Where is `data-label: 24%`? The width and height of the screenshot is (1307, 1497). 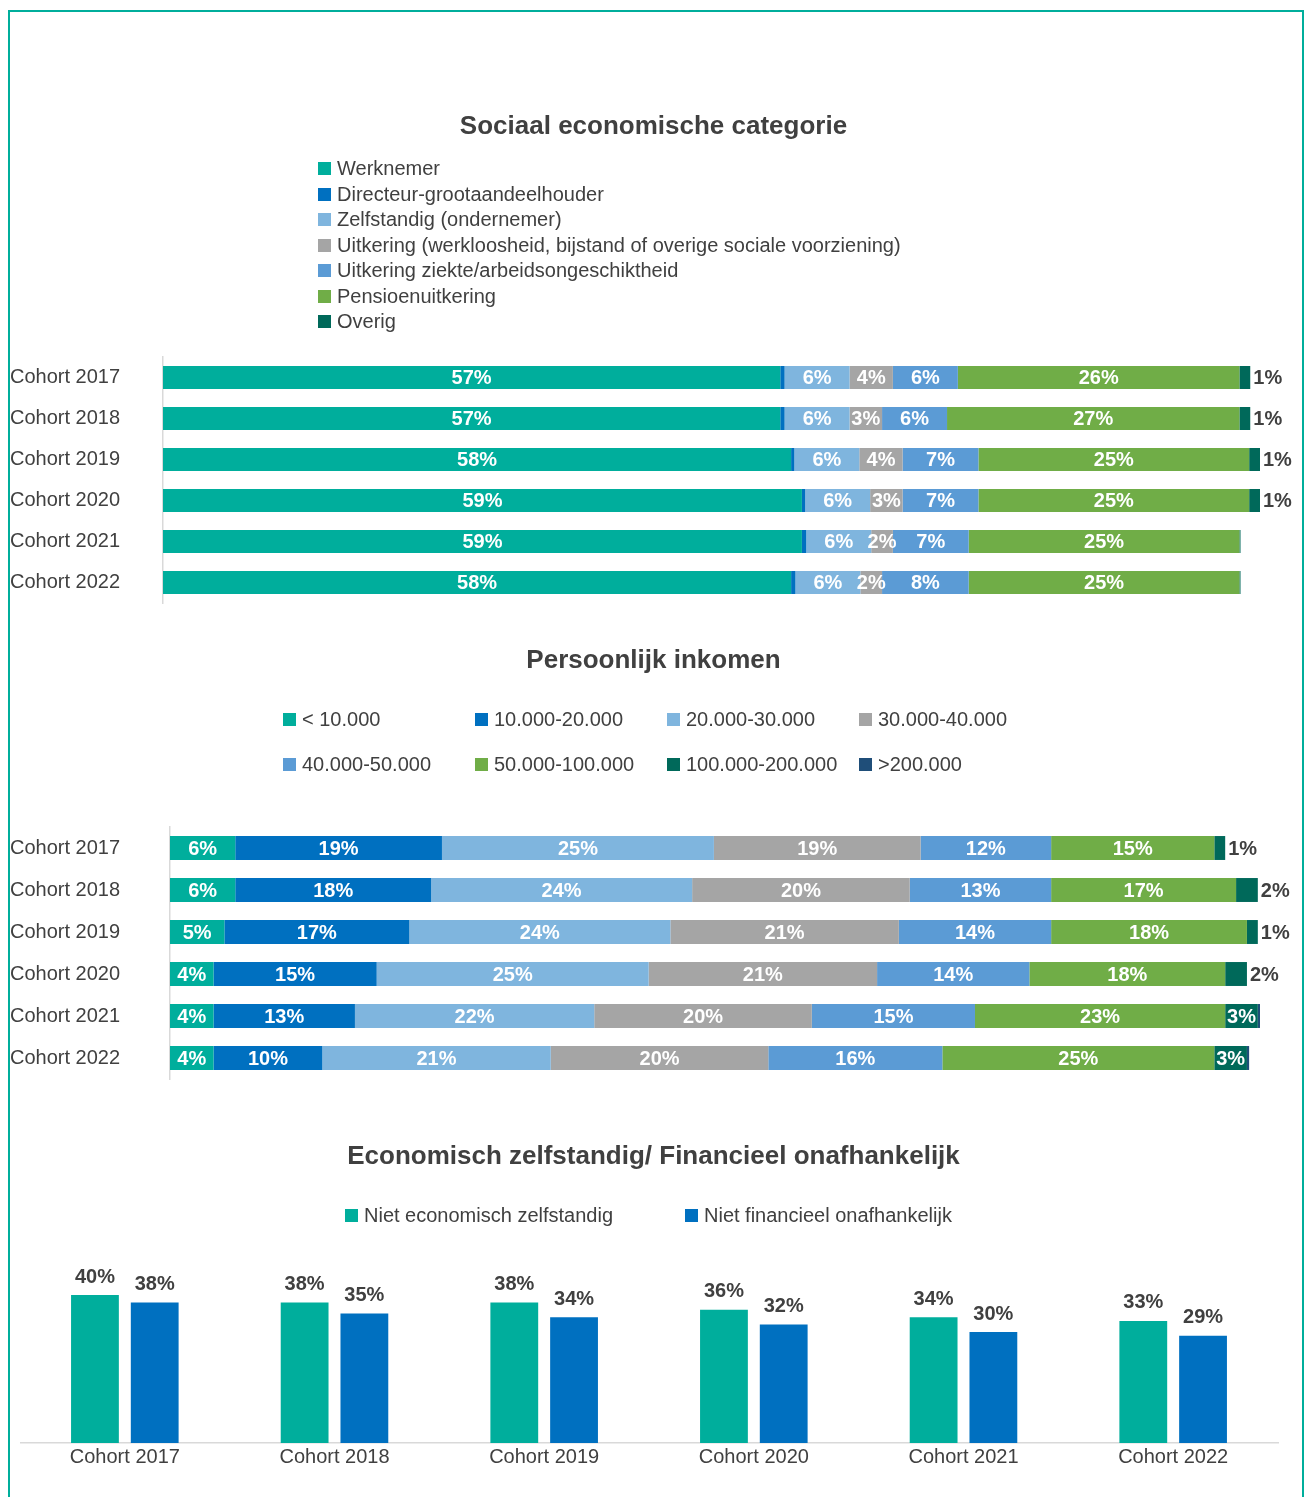
data-label: 24% is located at coordinates (561, 889).